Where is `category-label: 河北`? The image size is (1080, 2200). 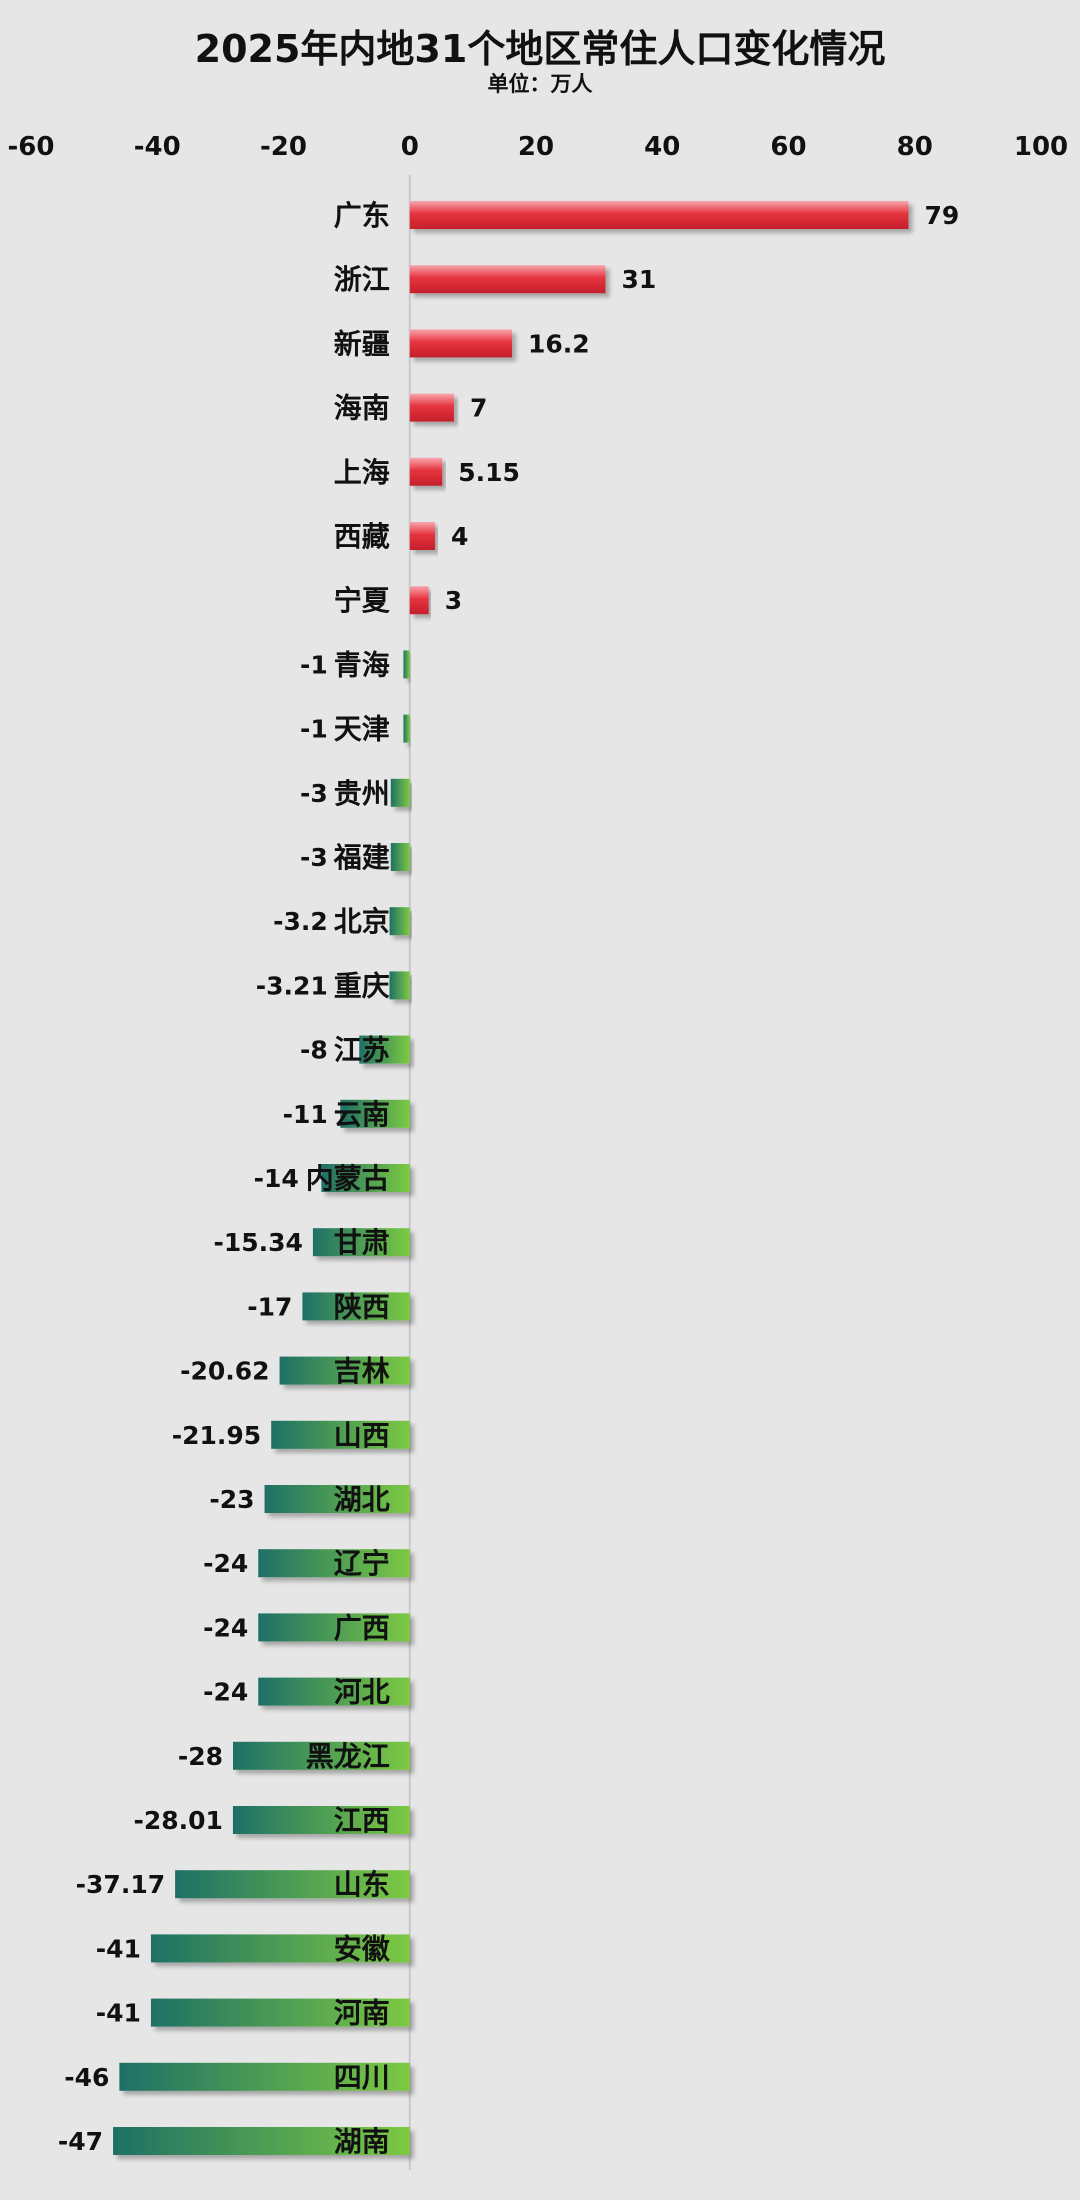
category-label: 河北 is located at coordinates (362, 1692).